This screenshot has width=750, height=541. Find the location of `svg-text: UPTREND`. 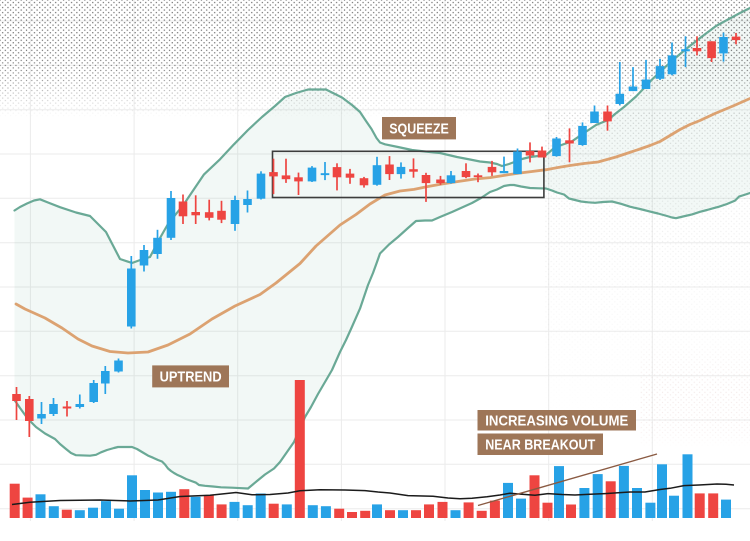

svg-text: UPTREND is located at coordinates (191, 377).